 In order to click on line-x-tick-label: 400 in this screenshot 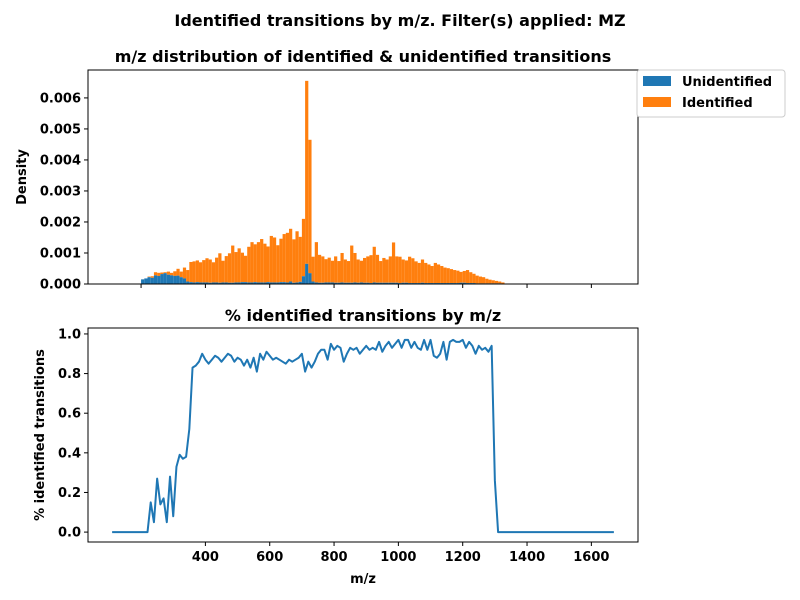, I will do `click(205, 557)`.